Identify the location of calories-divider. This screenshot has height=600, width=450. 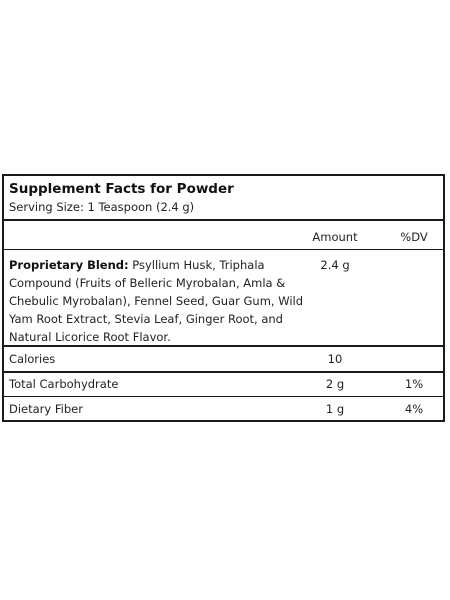
(223, 372).